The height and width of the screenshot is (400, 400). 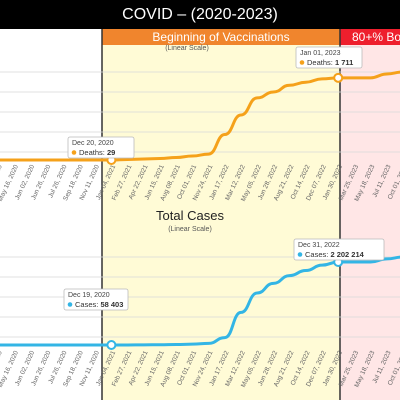 What do you see at coordinates (187, 48) in the screenshot?
I see `deaths-chart-subtitle: (Linear Scale)` at bounding box center [187, 48].